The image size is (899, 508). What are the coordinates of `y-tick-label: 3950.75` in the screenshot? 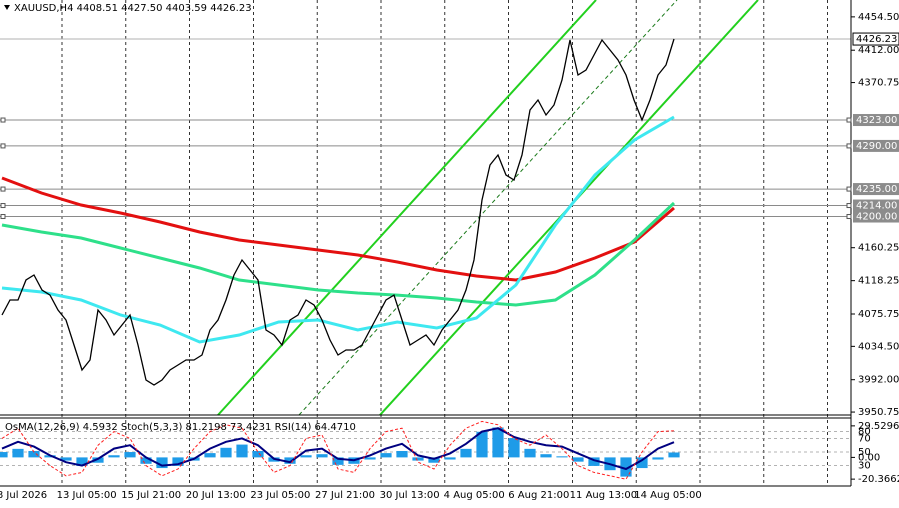 It's located at (878, 412).